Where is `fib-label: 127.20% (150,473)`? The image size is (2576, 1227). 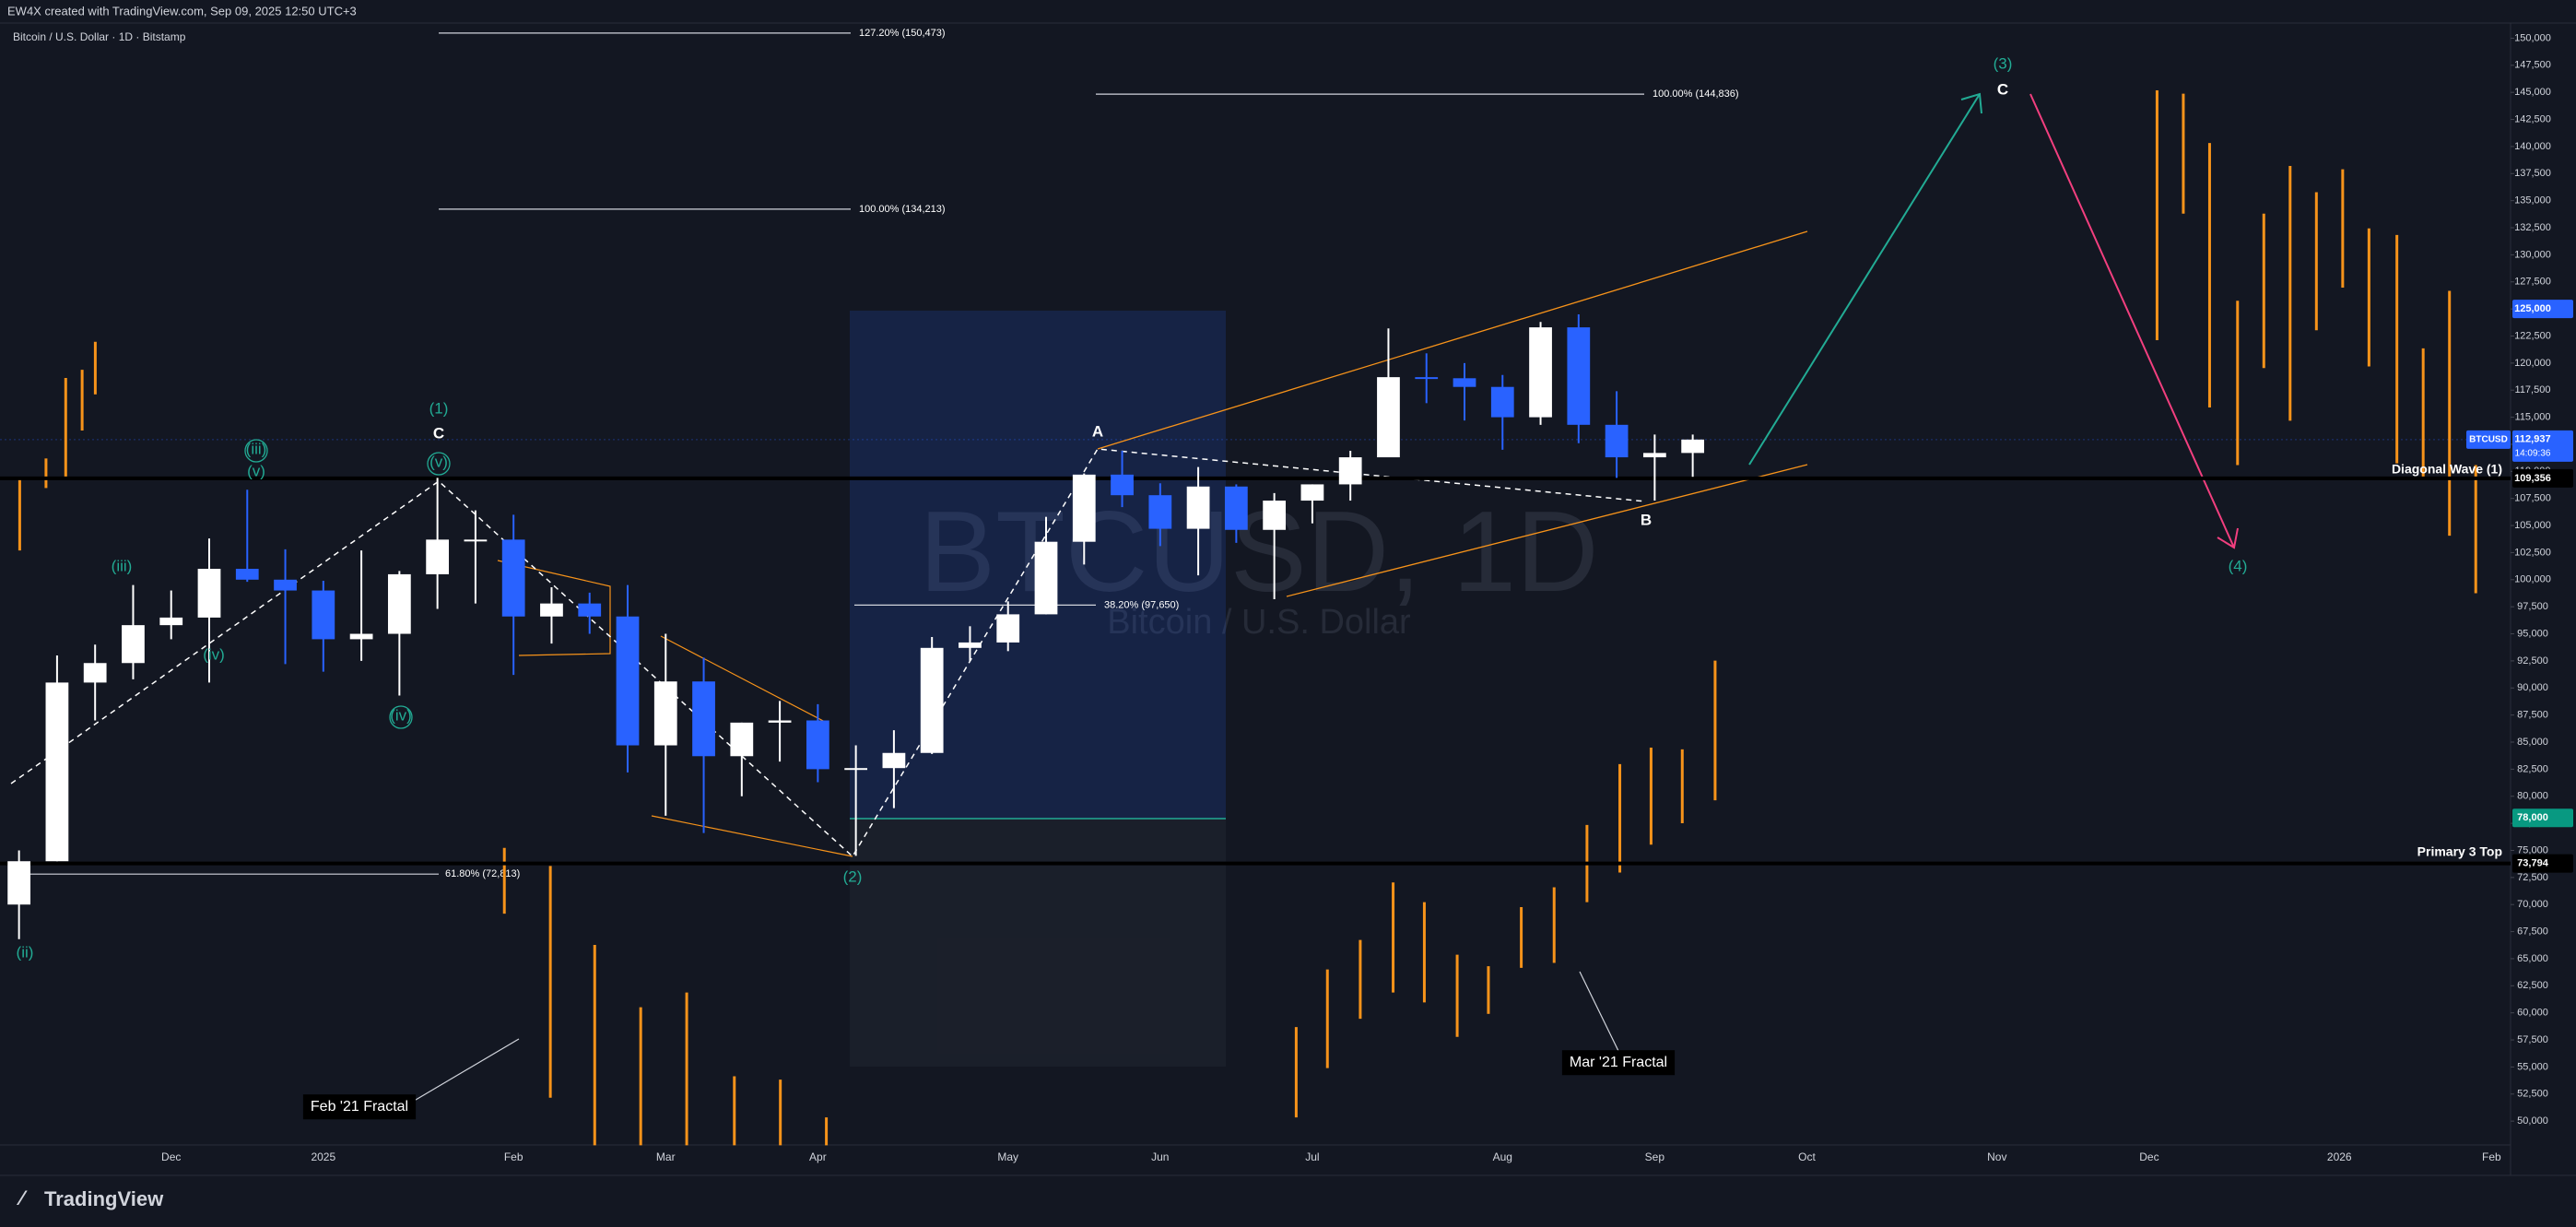
fib-label: 127.20% (150,473) is located at coordinates (903, 33).